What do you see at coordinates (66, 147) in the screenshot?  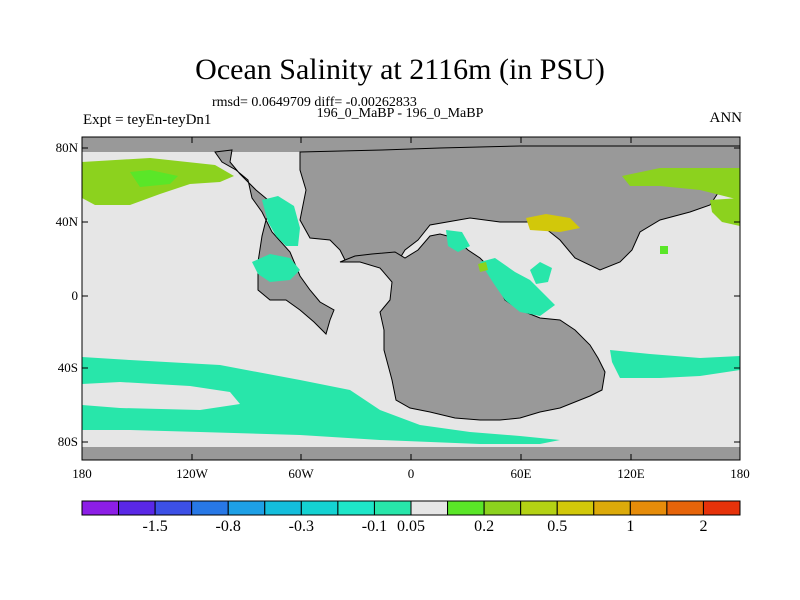 I see `y-tick-label: 80N` at bounding box center [66, 147].